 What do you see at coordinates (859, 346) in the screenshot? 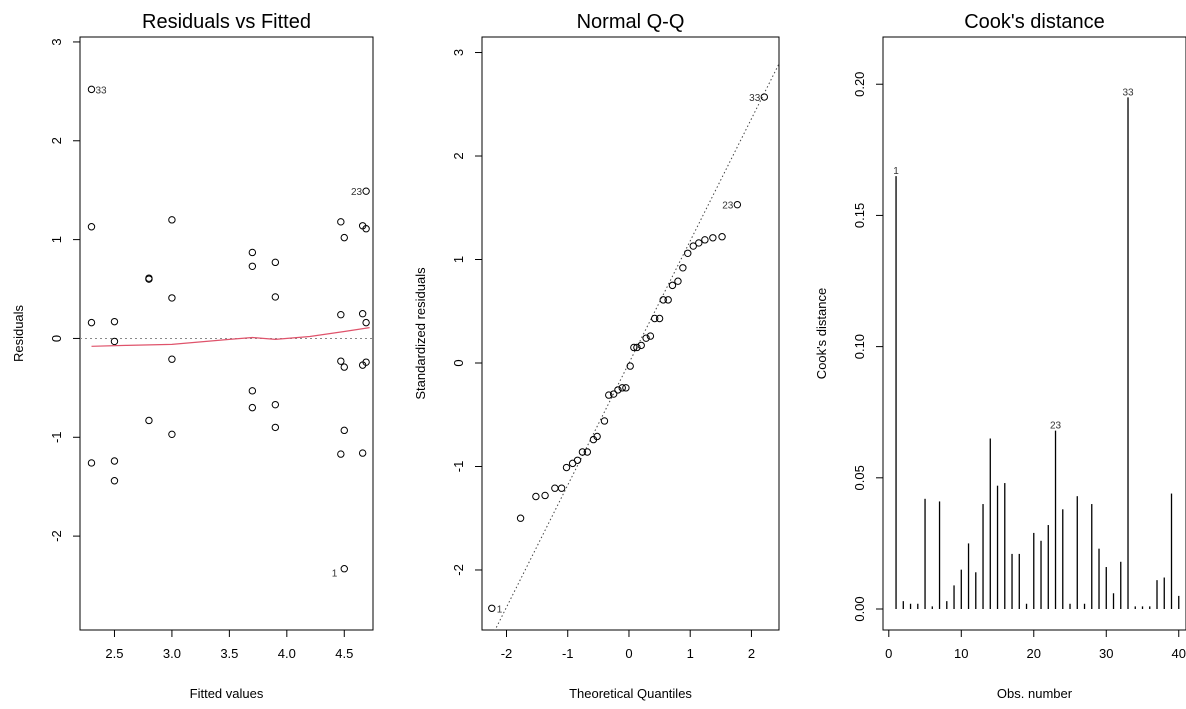
I see `y-tick-label: 0.10` at bounding box center [859, 346].